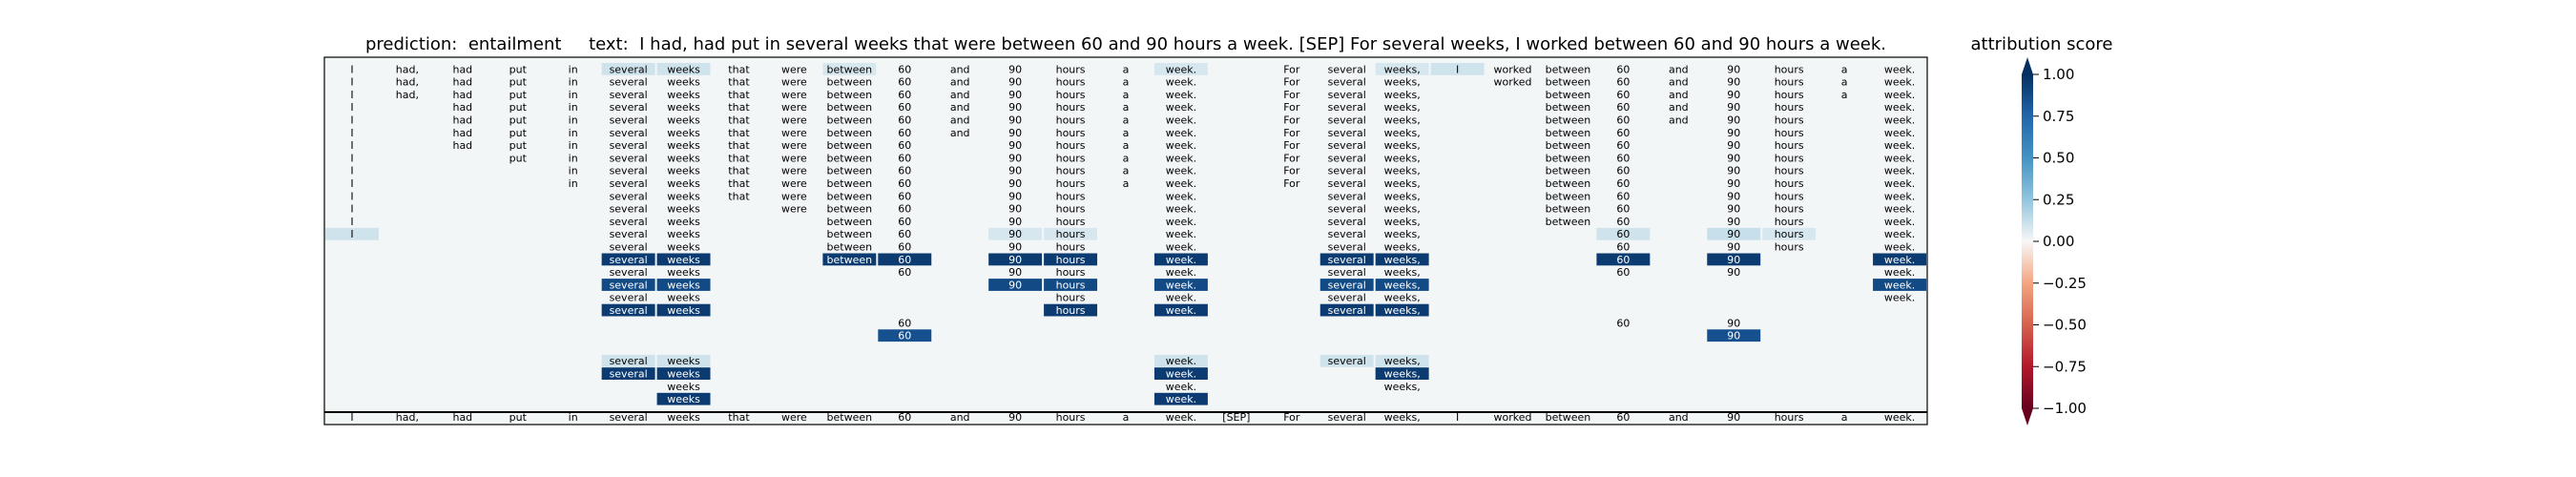  Describe the element at coordinates (1181, 417) in the screenshot. I see `input-token: week.` at that location.